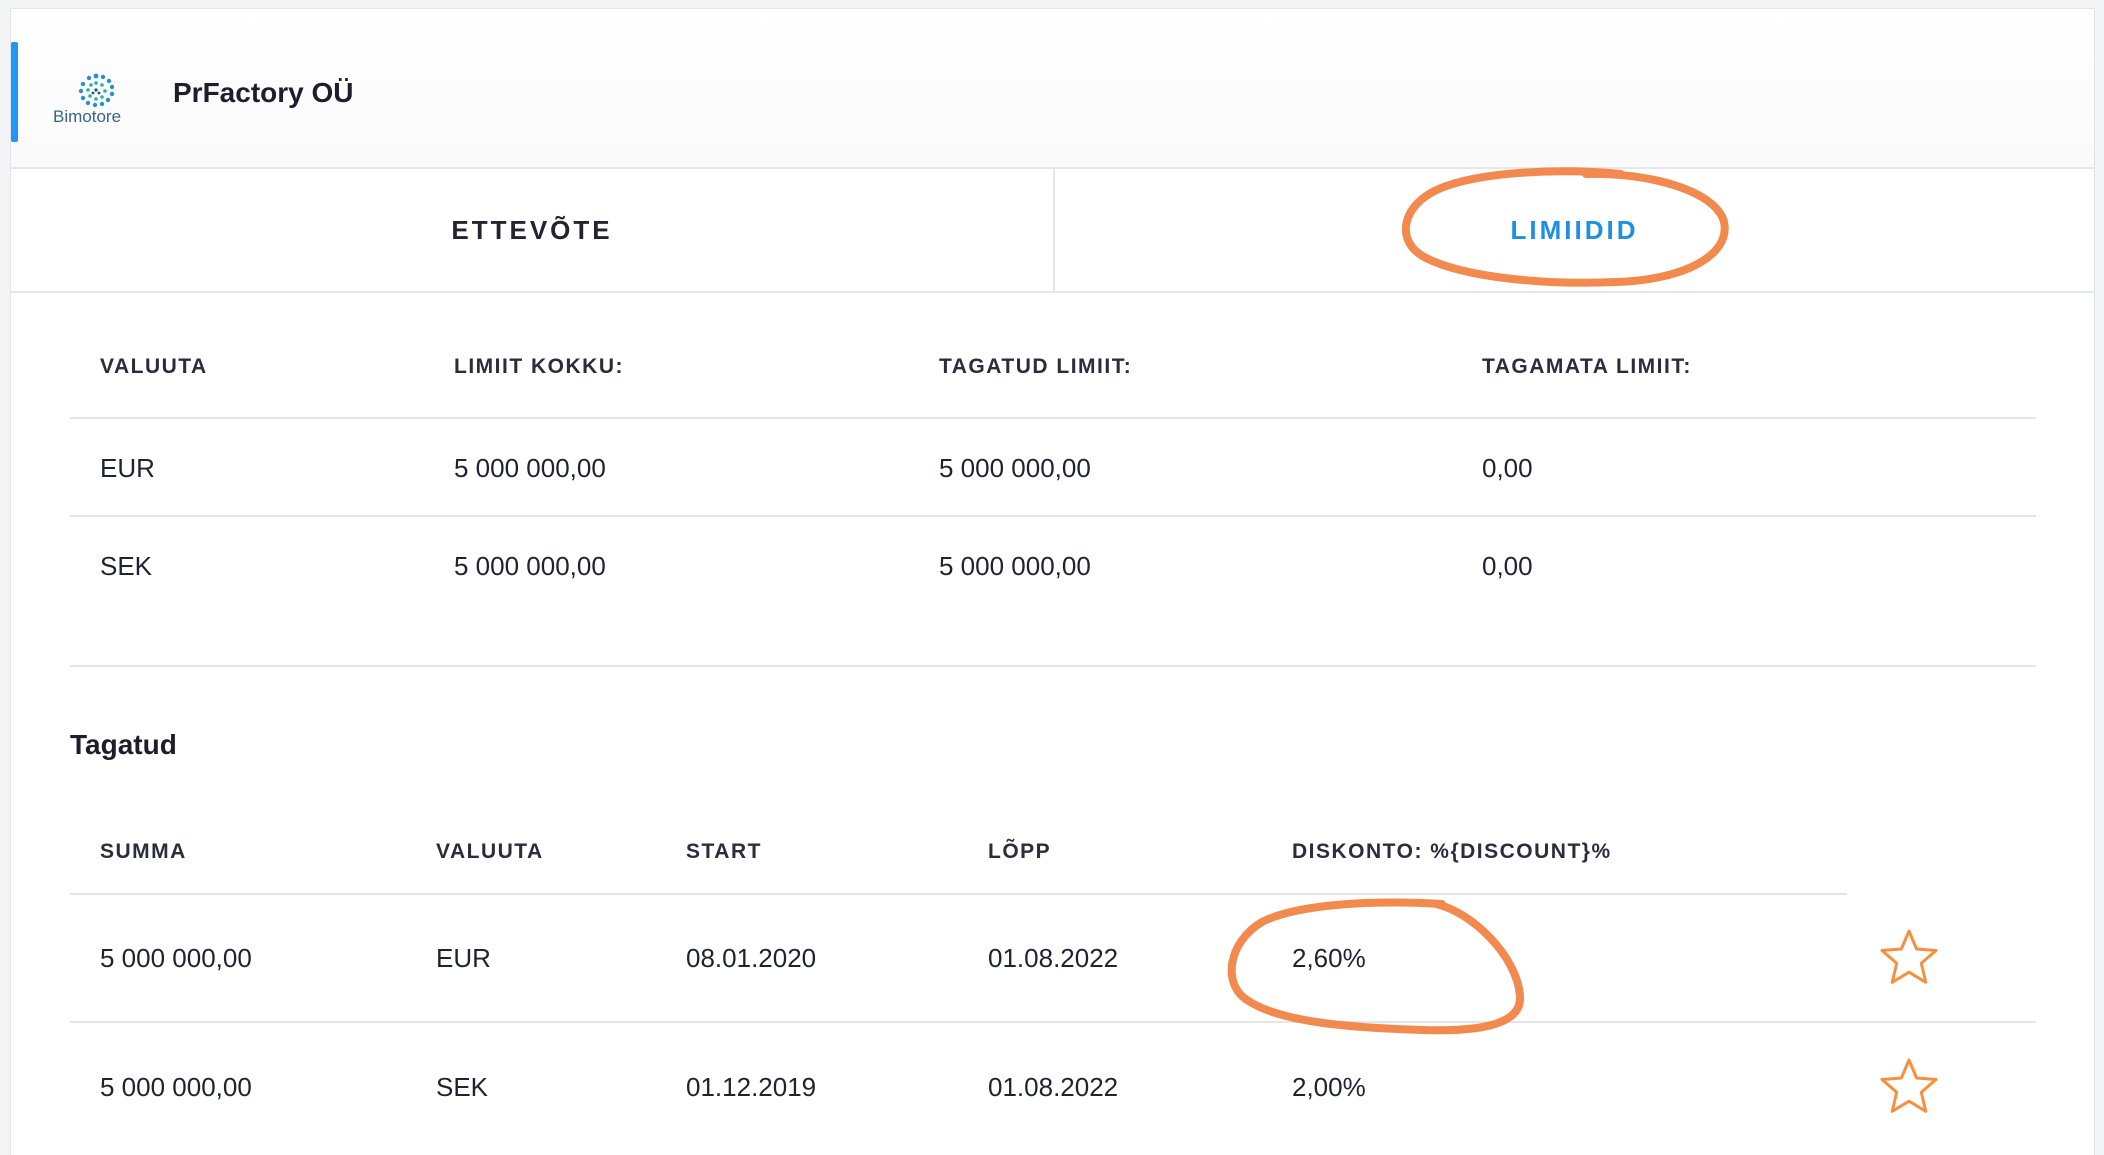 The height and width of the screenshot is (1155, 2104). I want to click on bimotore-logo-icon, so click(96, 90).